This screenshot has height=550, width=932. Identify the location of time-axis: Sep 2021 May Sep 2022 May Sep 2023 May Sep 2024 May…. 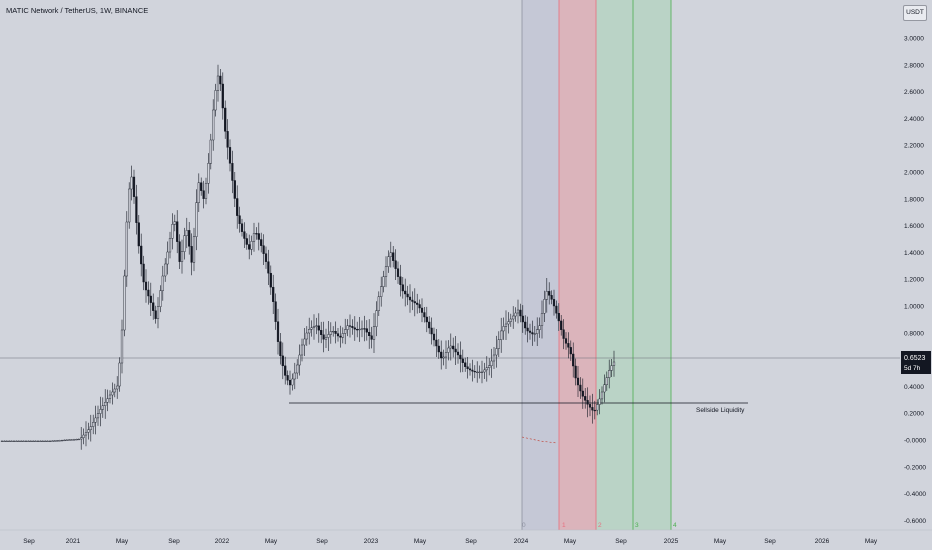
(450, 541).